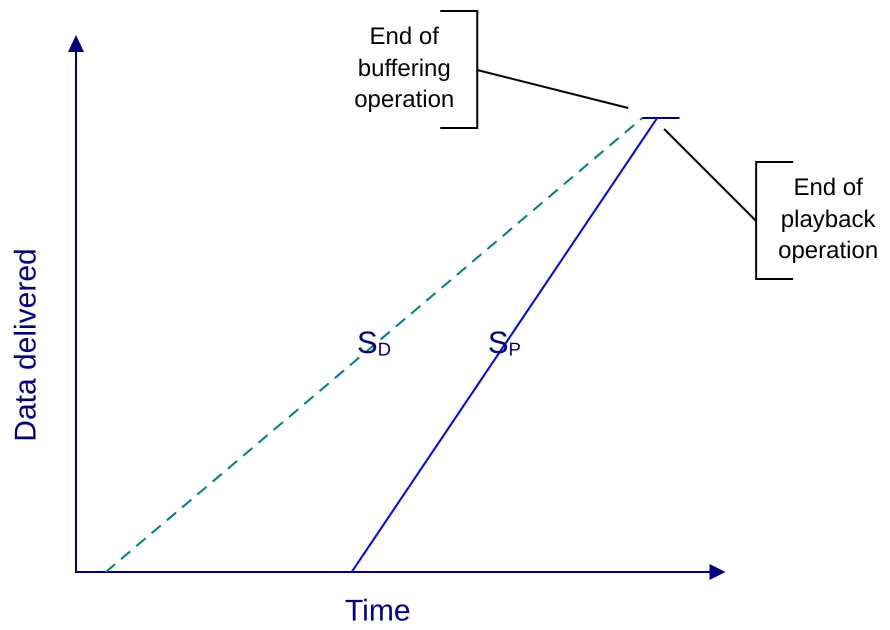 This screenshot has height=630, width=890. What do you see at coordinates (404, 68) in the screenshot?
I see `text: End of buffering operation` at bounding box center [404, 68].